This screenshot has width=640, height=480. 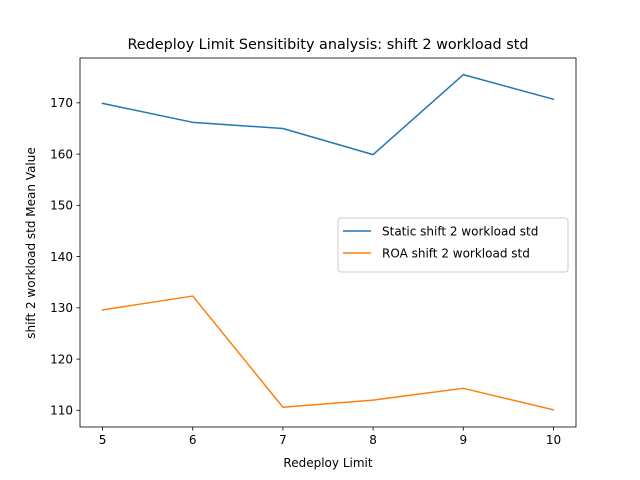 I want to click on legend-label-2: ROA shift 2 workload std, so click(x=456, y=253).